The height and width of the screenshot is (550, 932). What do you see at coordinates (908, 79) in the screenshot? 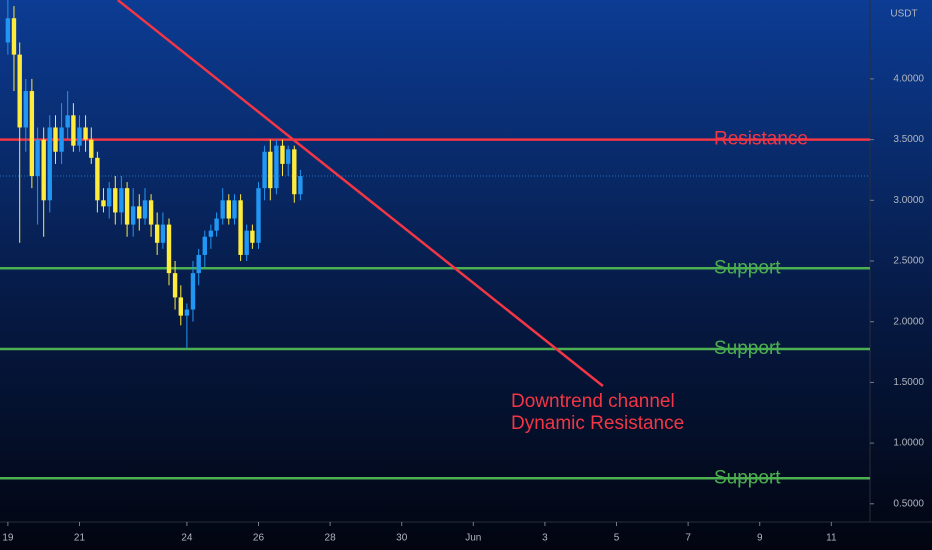
I see `y-tick-label: 4.0000` at bounding box center [908, 79].